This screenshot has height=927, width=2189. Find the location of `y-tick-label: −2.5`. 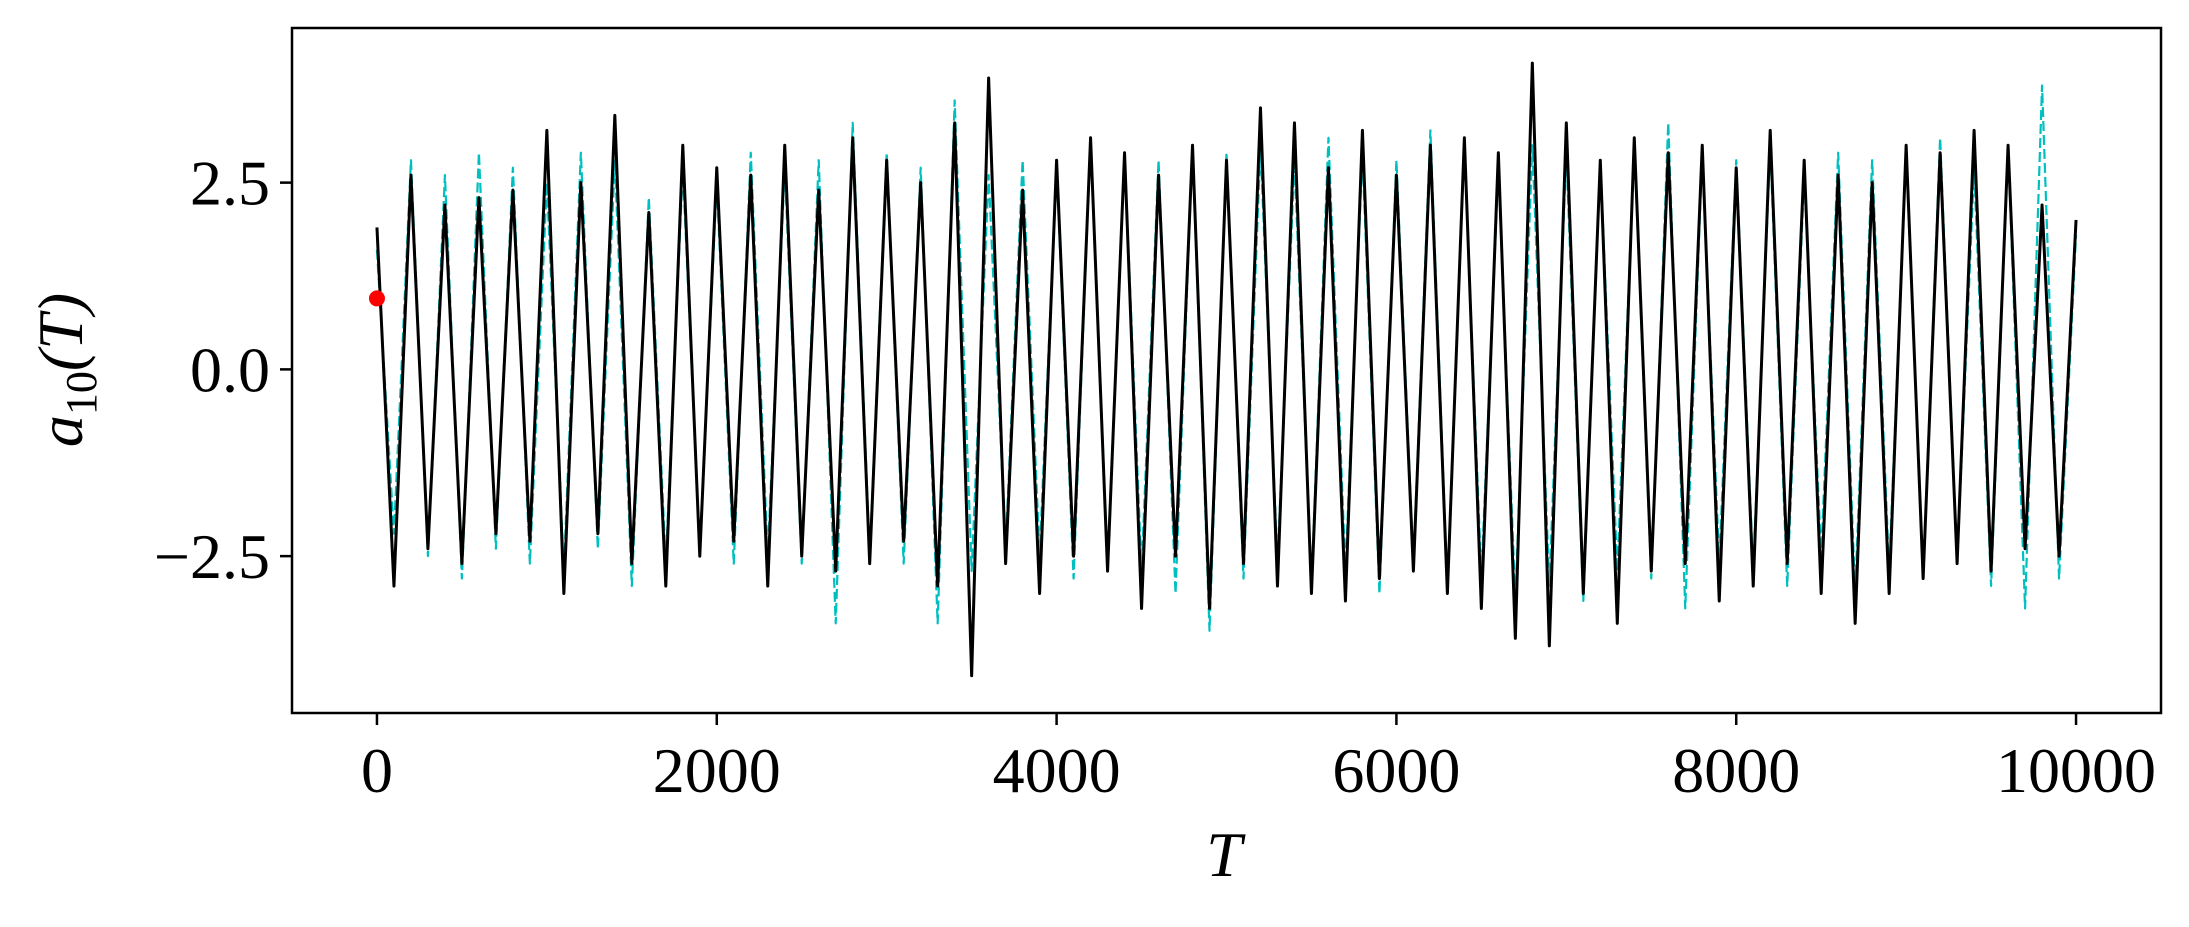

y-tick-label: −2.5 is located at coordinates (212, 556).